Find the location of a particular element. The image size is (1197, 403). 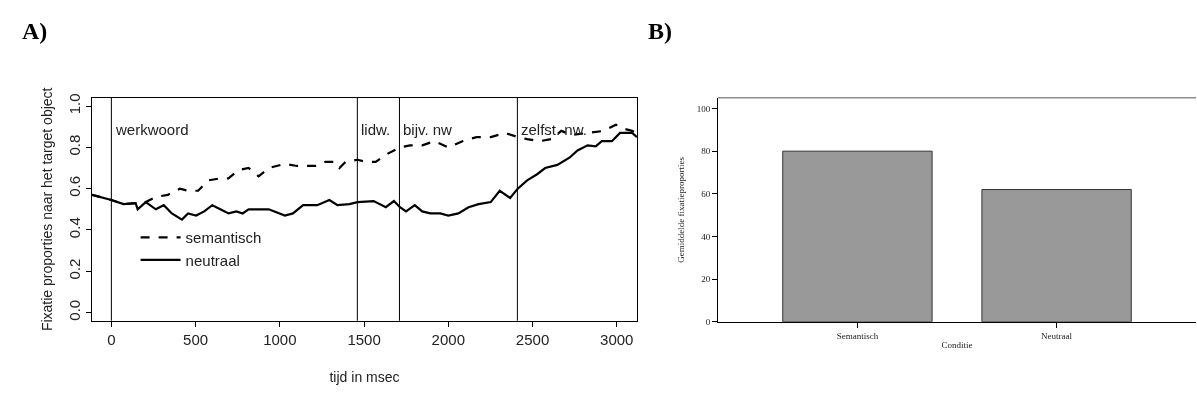

x-tick-label: 500 is located at coordinates (196, 339).